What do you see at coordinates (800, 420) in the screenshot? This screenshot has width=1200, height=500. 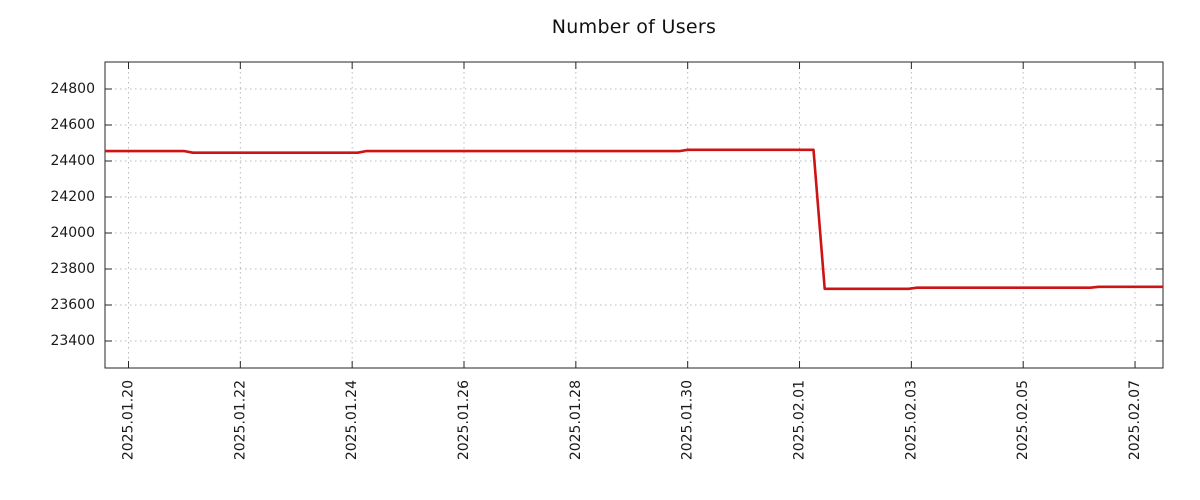 I see `x-tick-label: 2025.02.01` at bounding box center [800, 420].